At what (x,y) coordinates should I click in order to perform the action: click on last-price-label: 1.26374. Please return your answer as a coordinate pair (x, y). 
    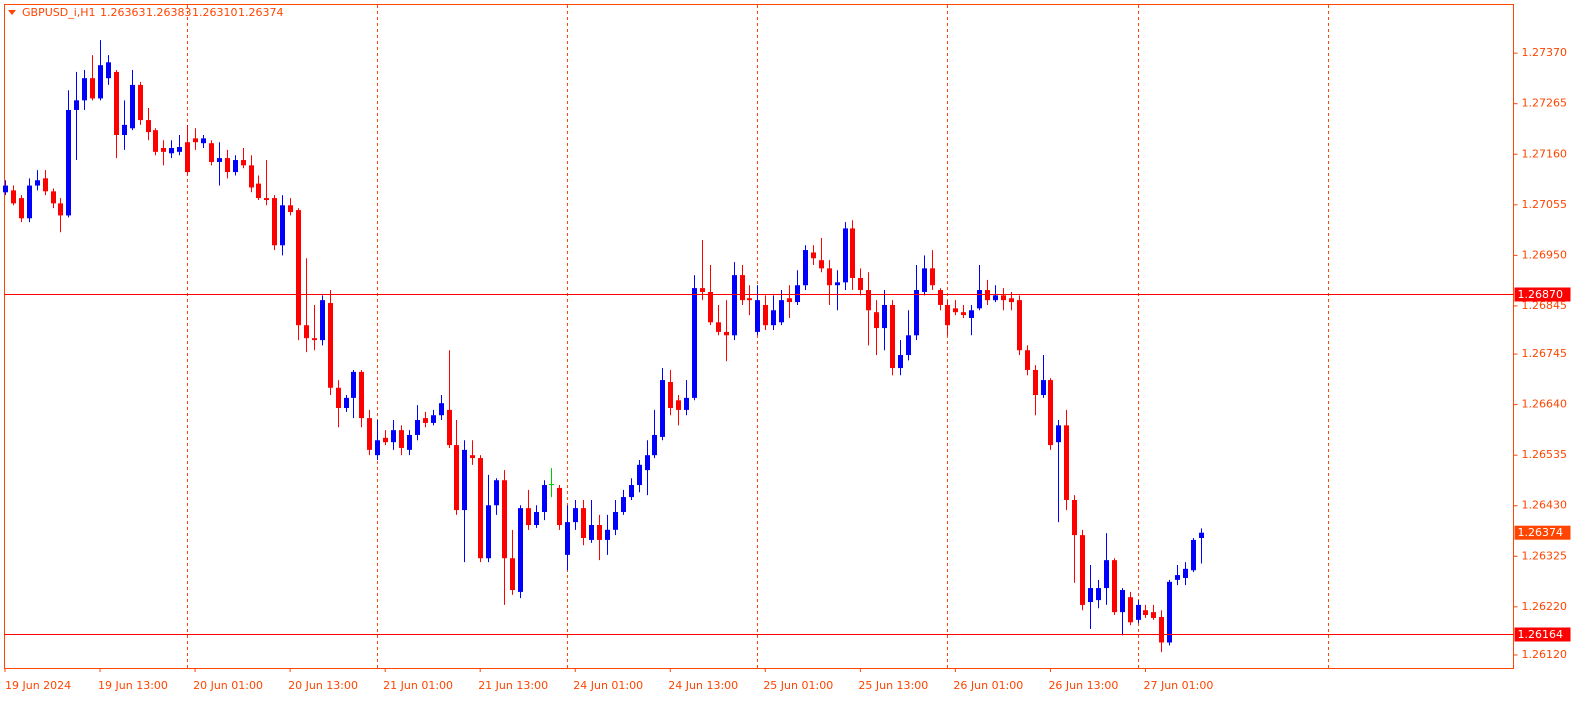
    Looking at the image, I should click on (1541, 532).